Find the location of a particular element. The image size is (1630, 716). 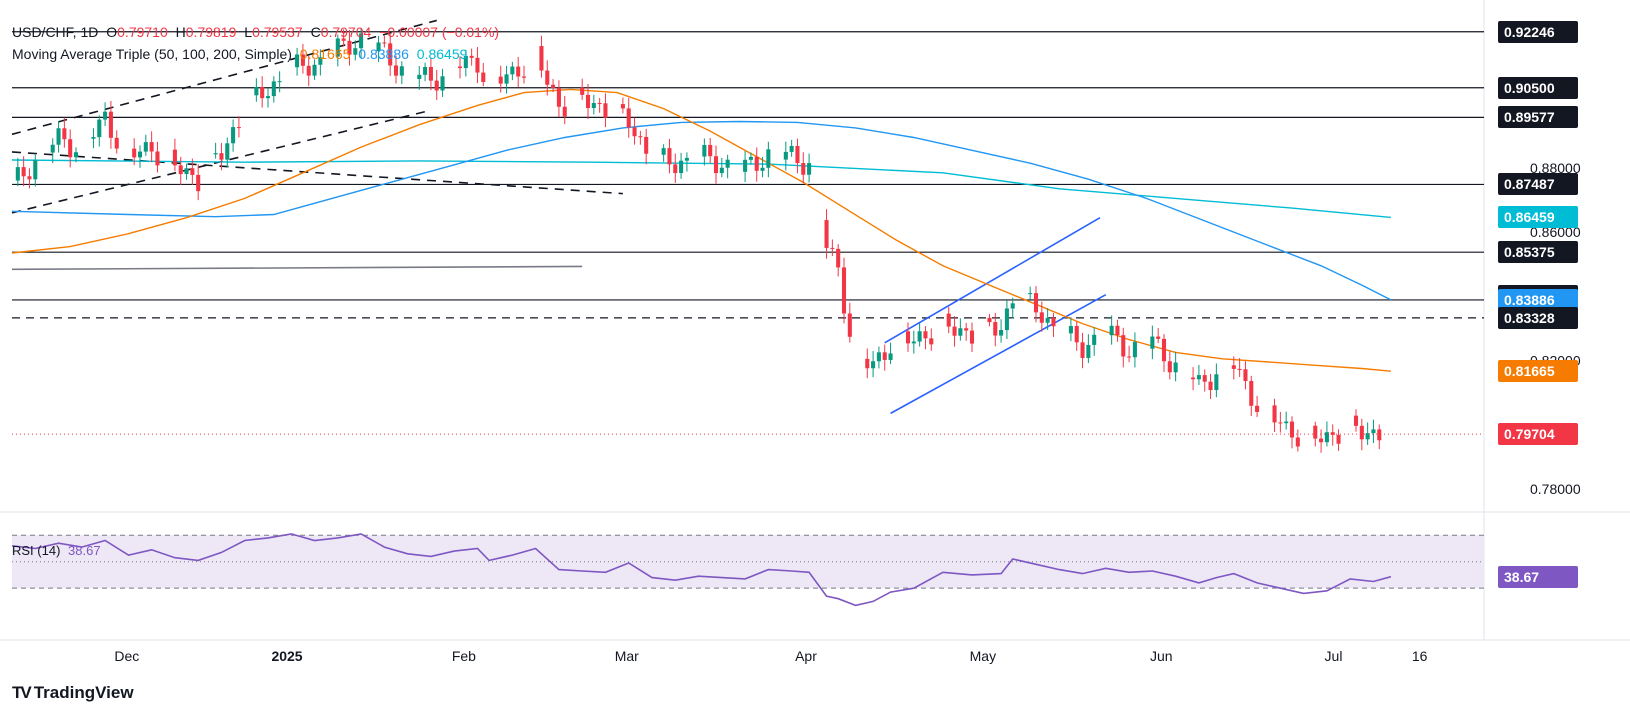

change-value: −0.00007 (−0.01%) is located at coordinates (439, 32).